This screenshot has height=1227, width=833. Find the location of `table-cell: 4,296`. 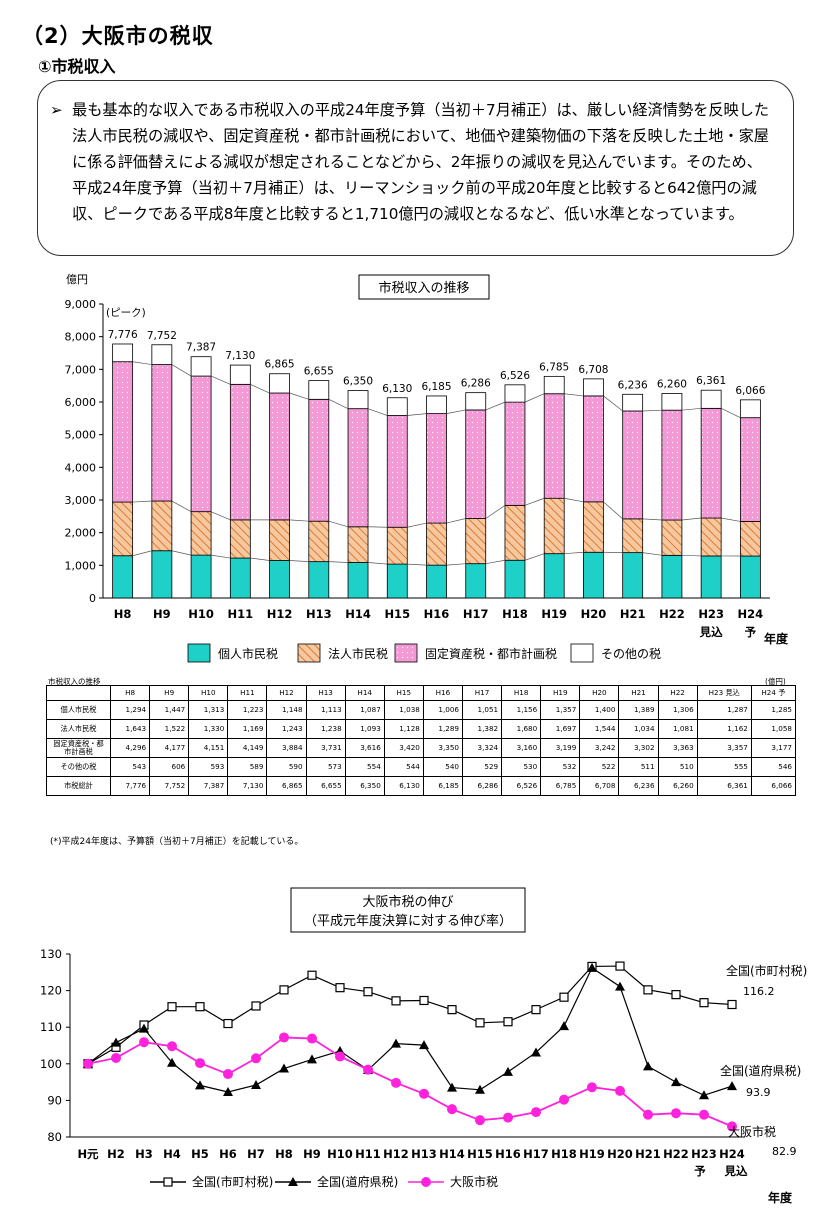

table-cell: 4,296 is located at coordinates (130, 748).